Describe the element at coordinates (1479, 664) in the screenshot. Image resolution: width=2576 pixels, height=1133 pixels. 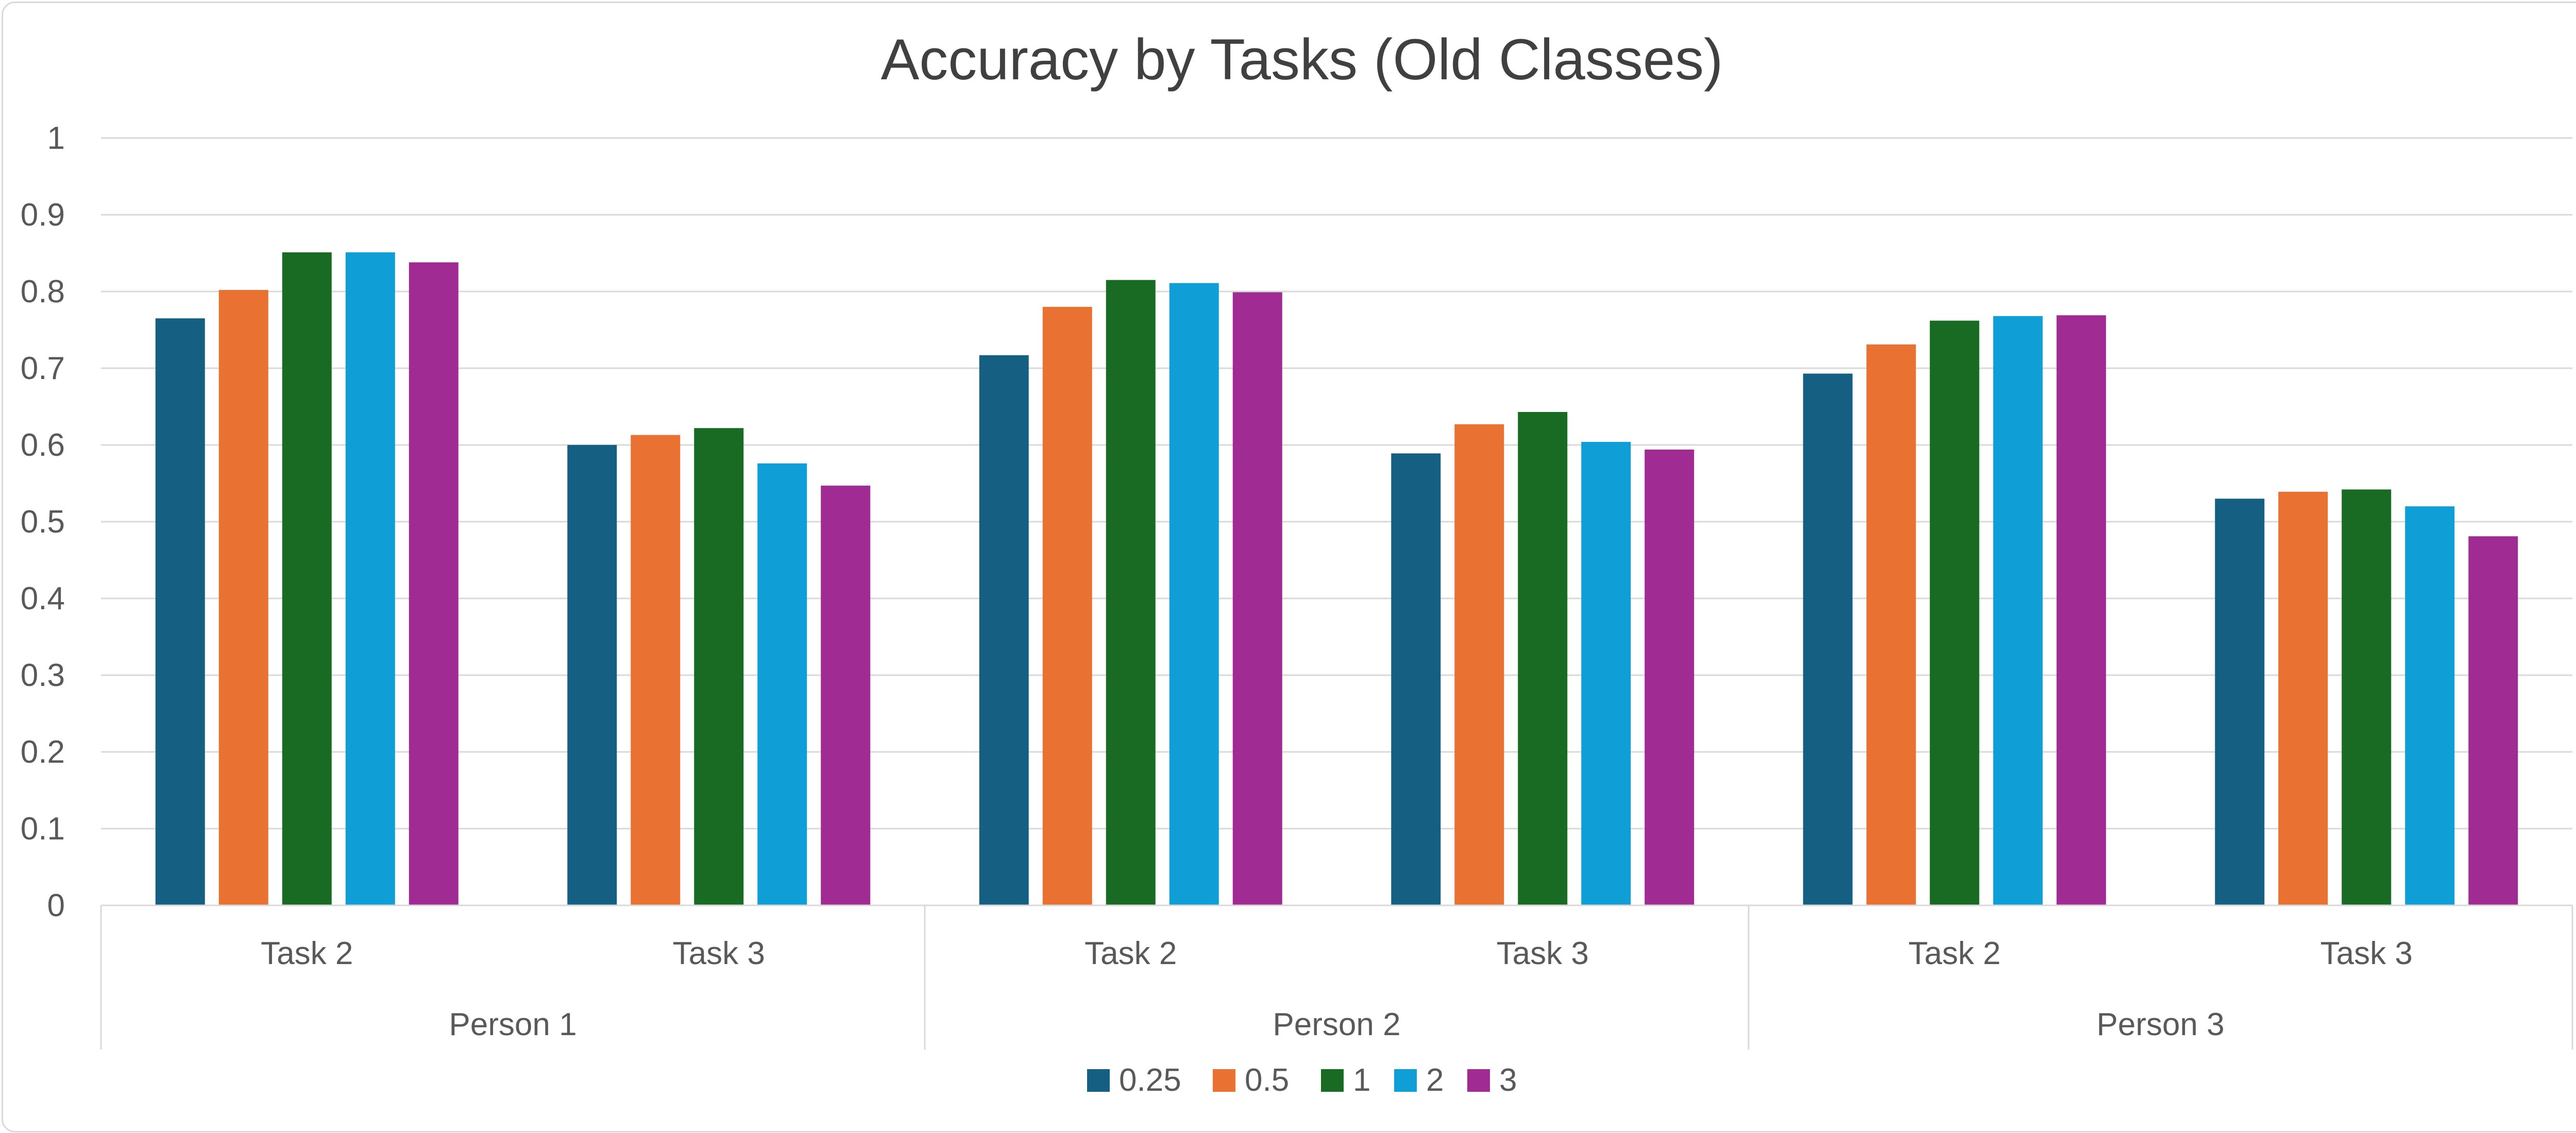
I see `bar-0.5-4` at that location.